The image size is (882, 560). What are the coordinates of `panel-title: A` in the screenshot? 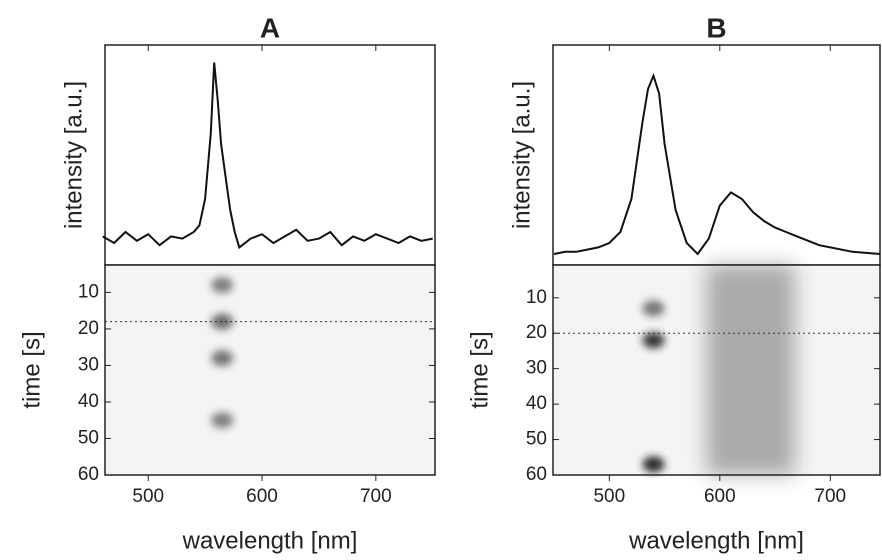 It's located at (270, 27).